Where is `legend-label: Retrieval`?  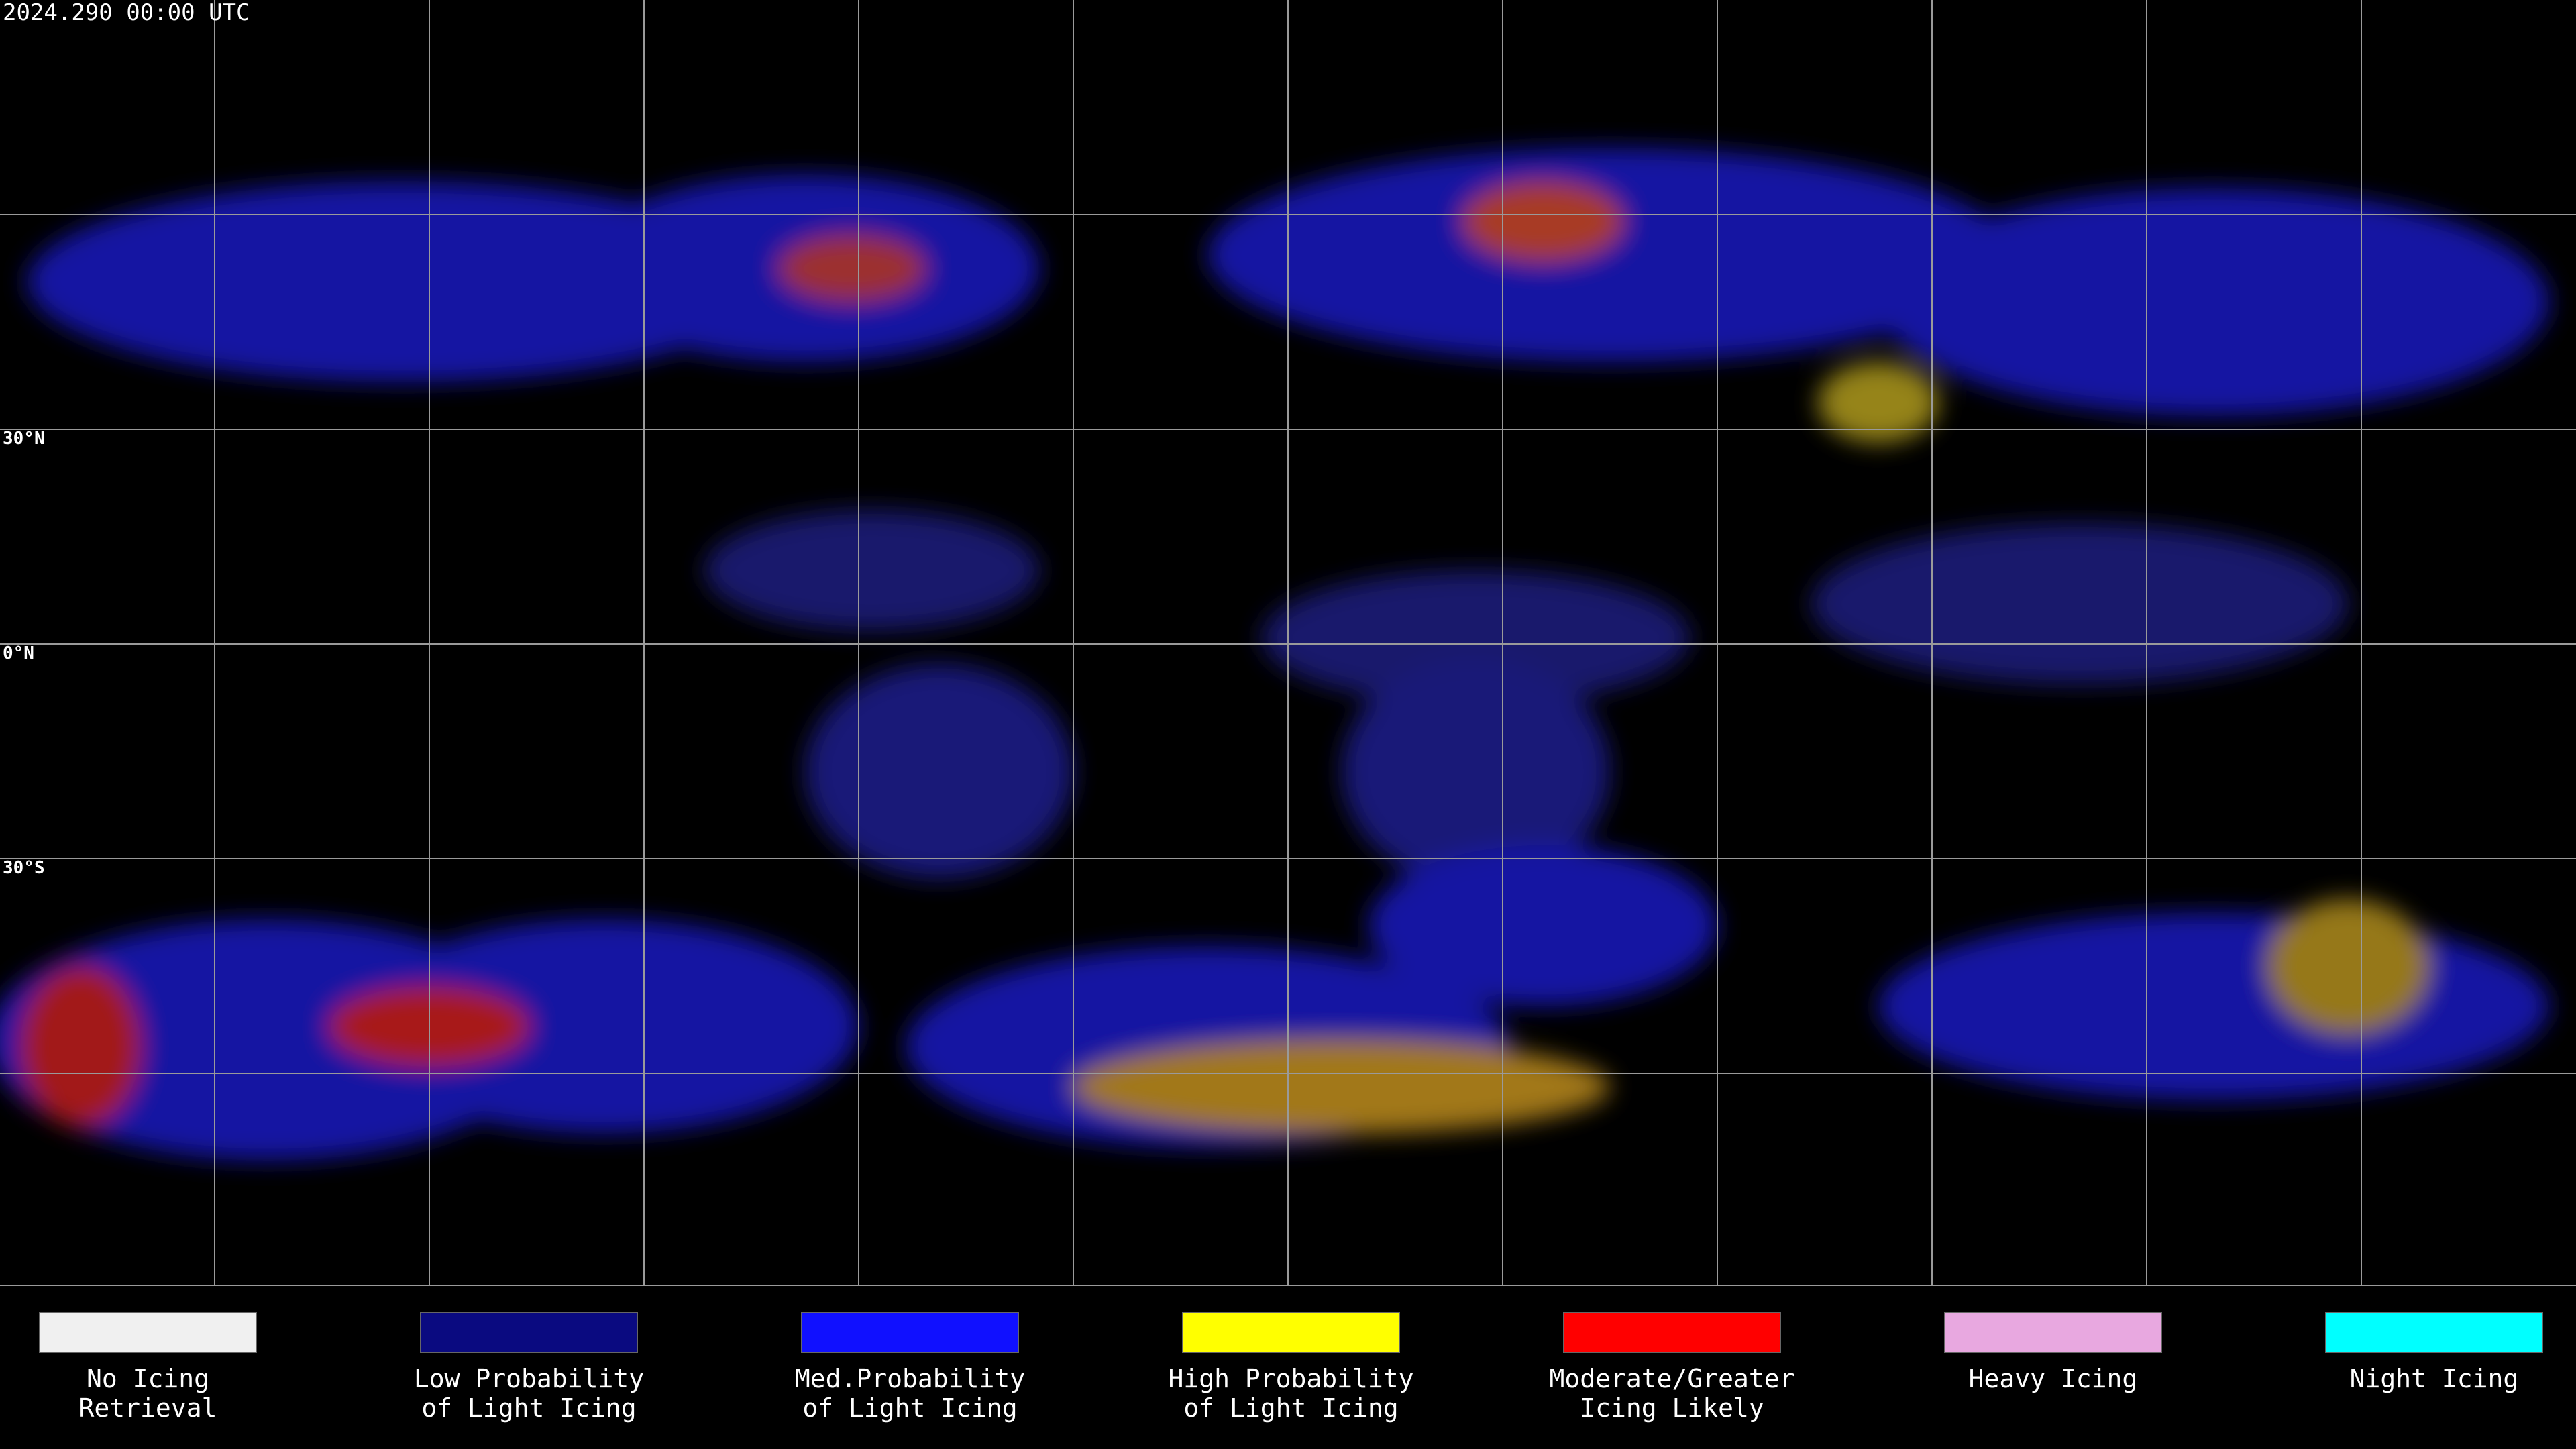
legend-label: Retrieval is located at coordinates (148, 1408).